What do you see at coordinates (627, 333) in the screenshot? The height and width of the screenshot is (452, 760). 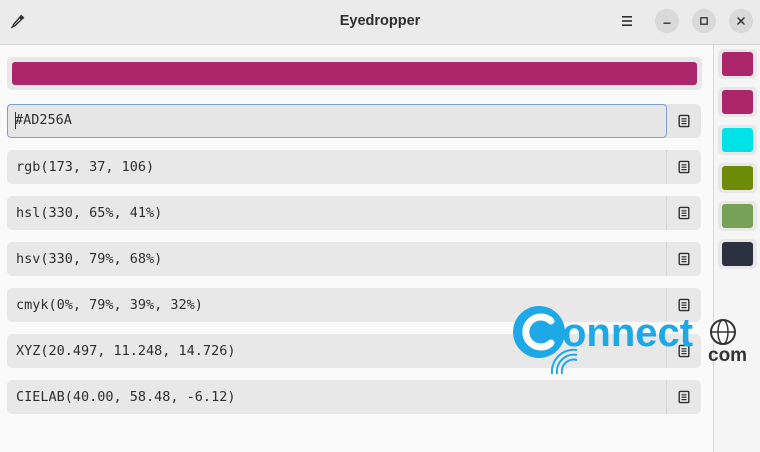 I see `watermark-brand: onnect` at bounding box center [627, 333].